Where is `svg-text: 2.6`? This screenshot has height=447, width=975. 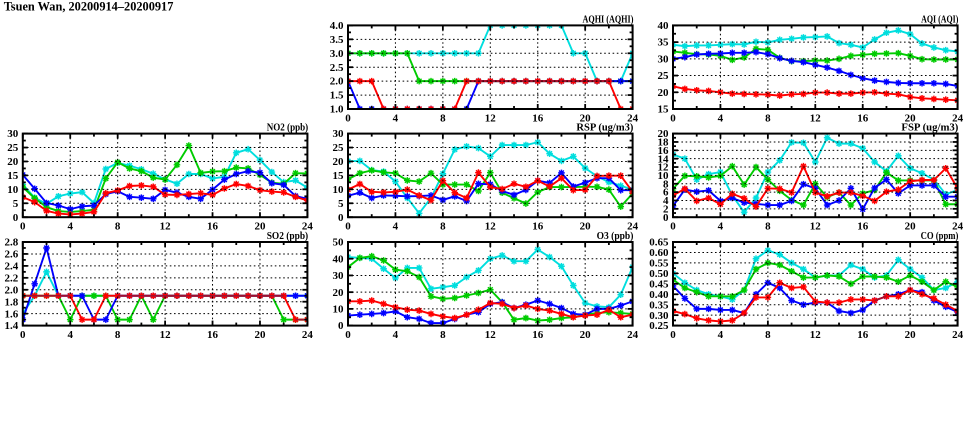 svg-text: 2.6 is located at coordinates (12, 255).